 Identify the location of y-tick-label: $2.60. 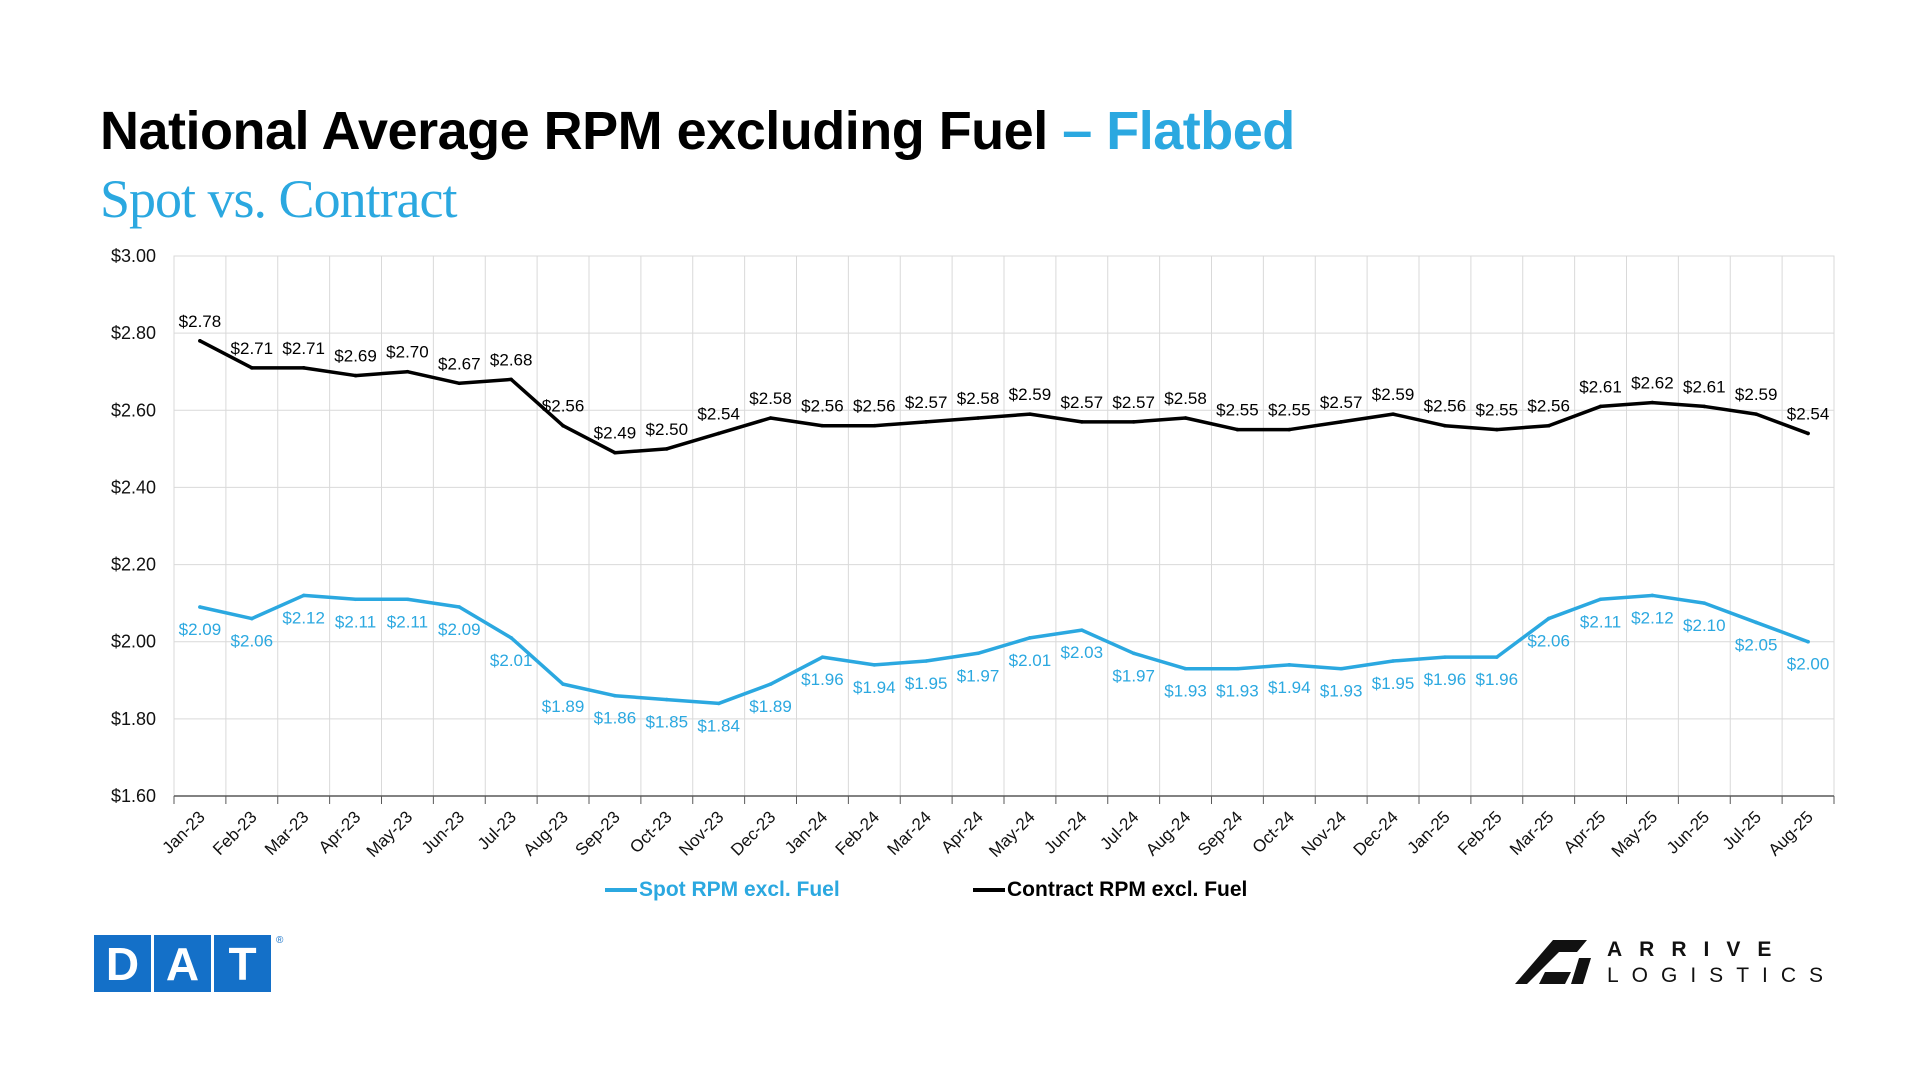
(133, 410).